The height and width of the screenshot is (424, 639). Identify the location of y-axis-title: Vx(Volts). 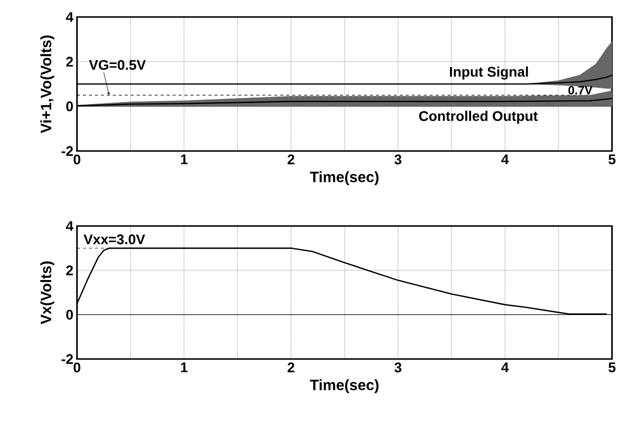
(47, 292).